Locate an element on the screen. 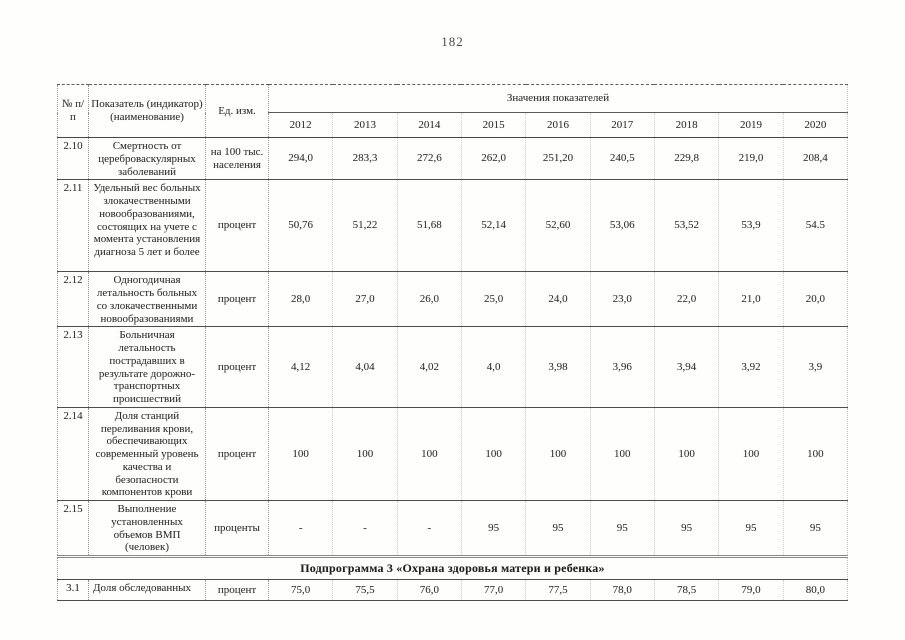  value-cell: 52,14 is located at coordinates (493, 225).